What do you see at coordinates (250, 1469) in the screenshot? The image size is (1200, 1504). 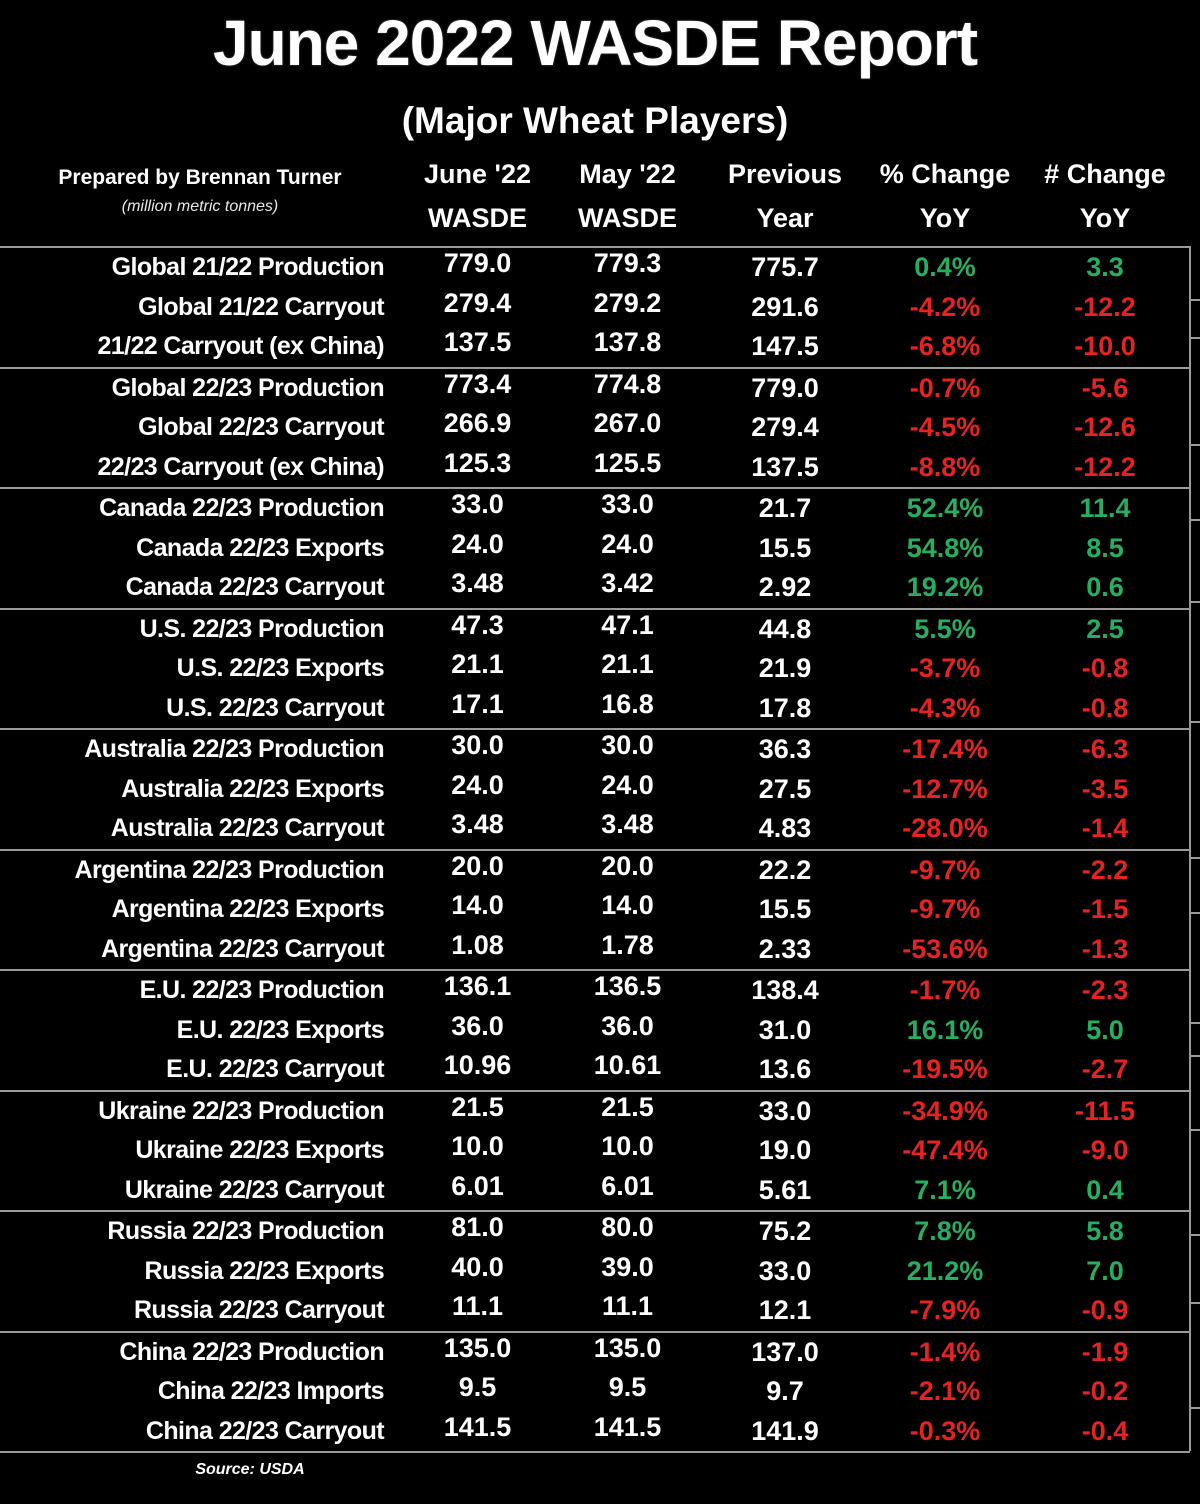 I see `source-note: Source: USDA` at bounding box center [250, 1469].